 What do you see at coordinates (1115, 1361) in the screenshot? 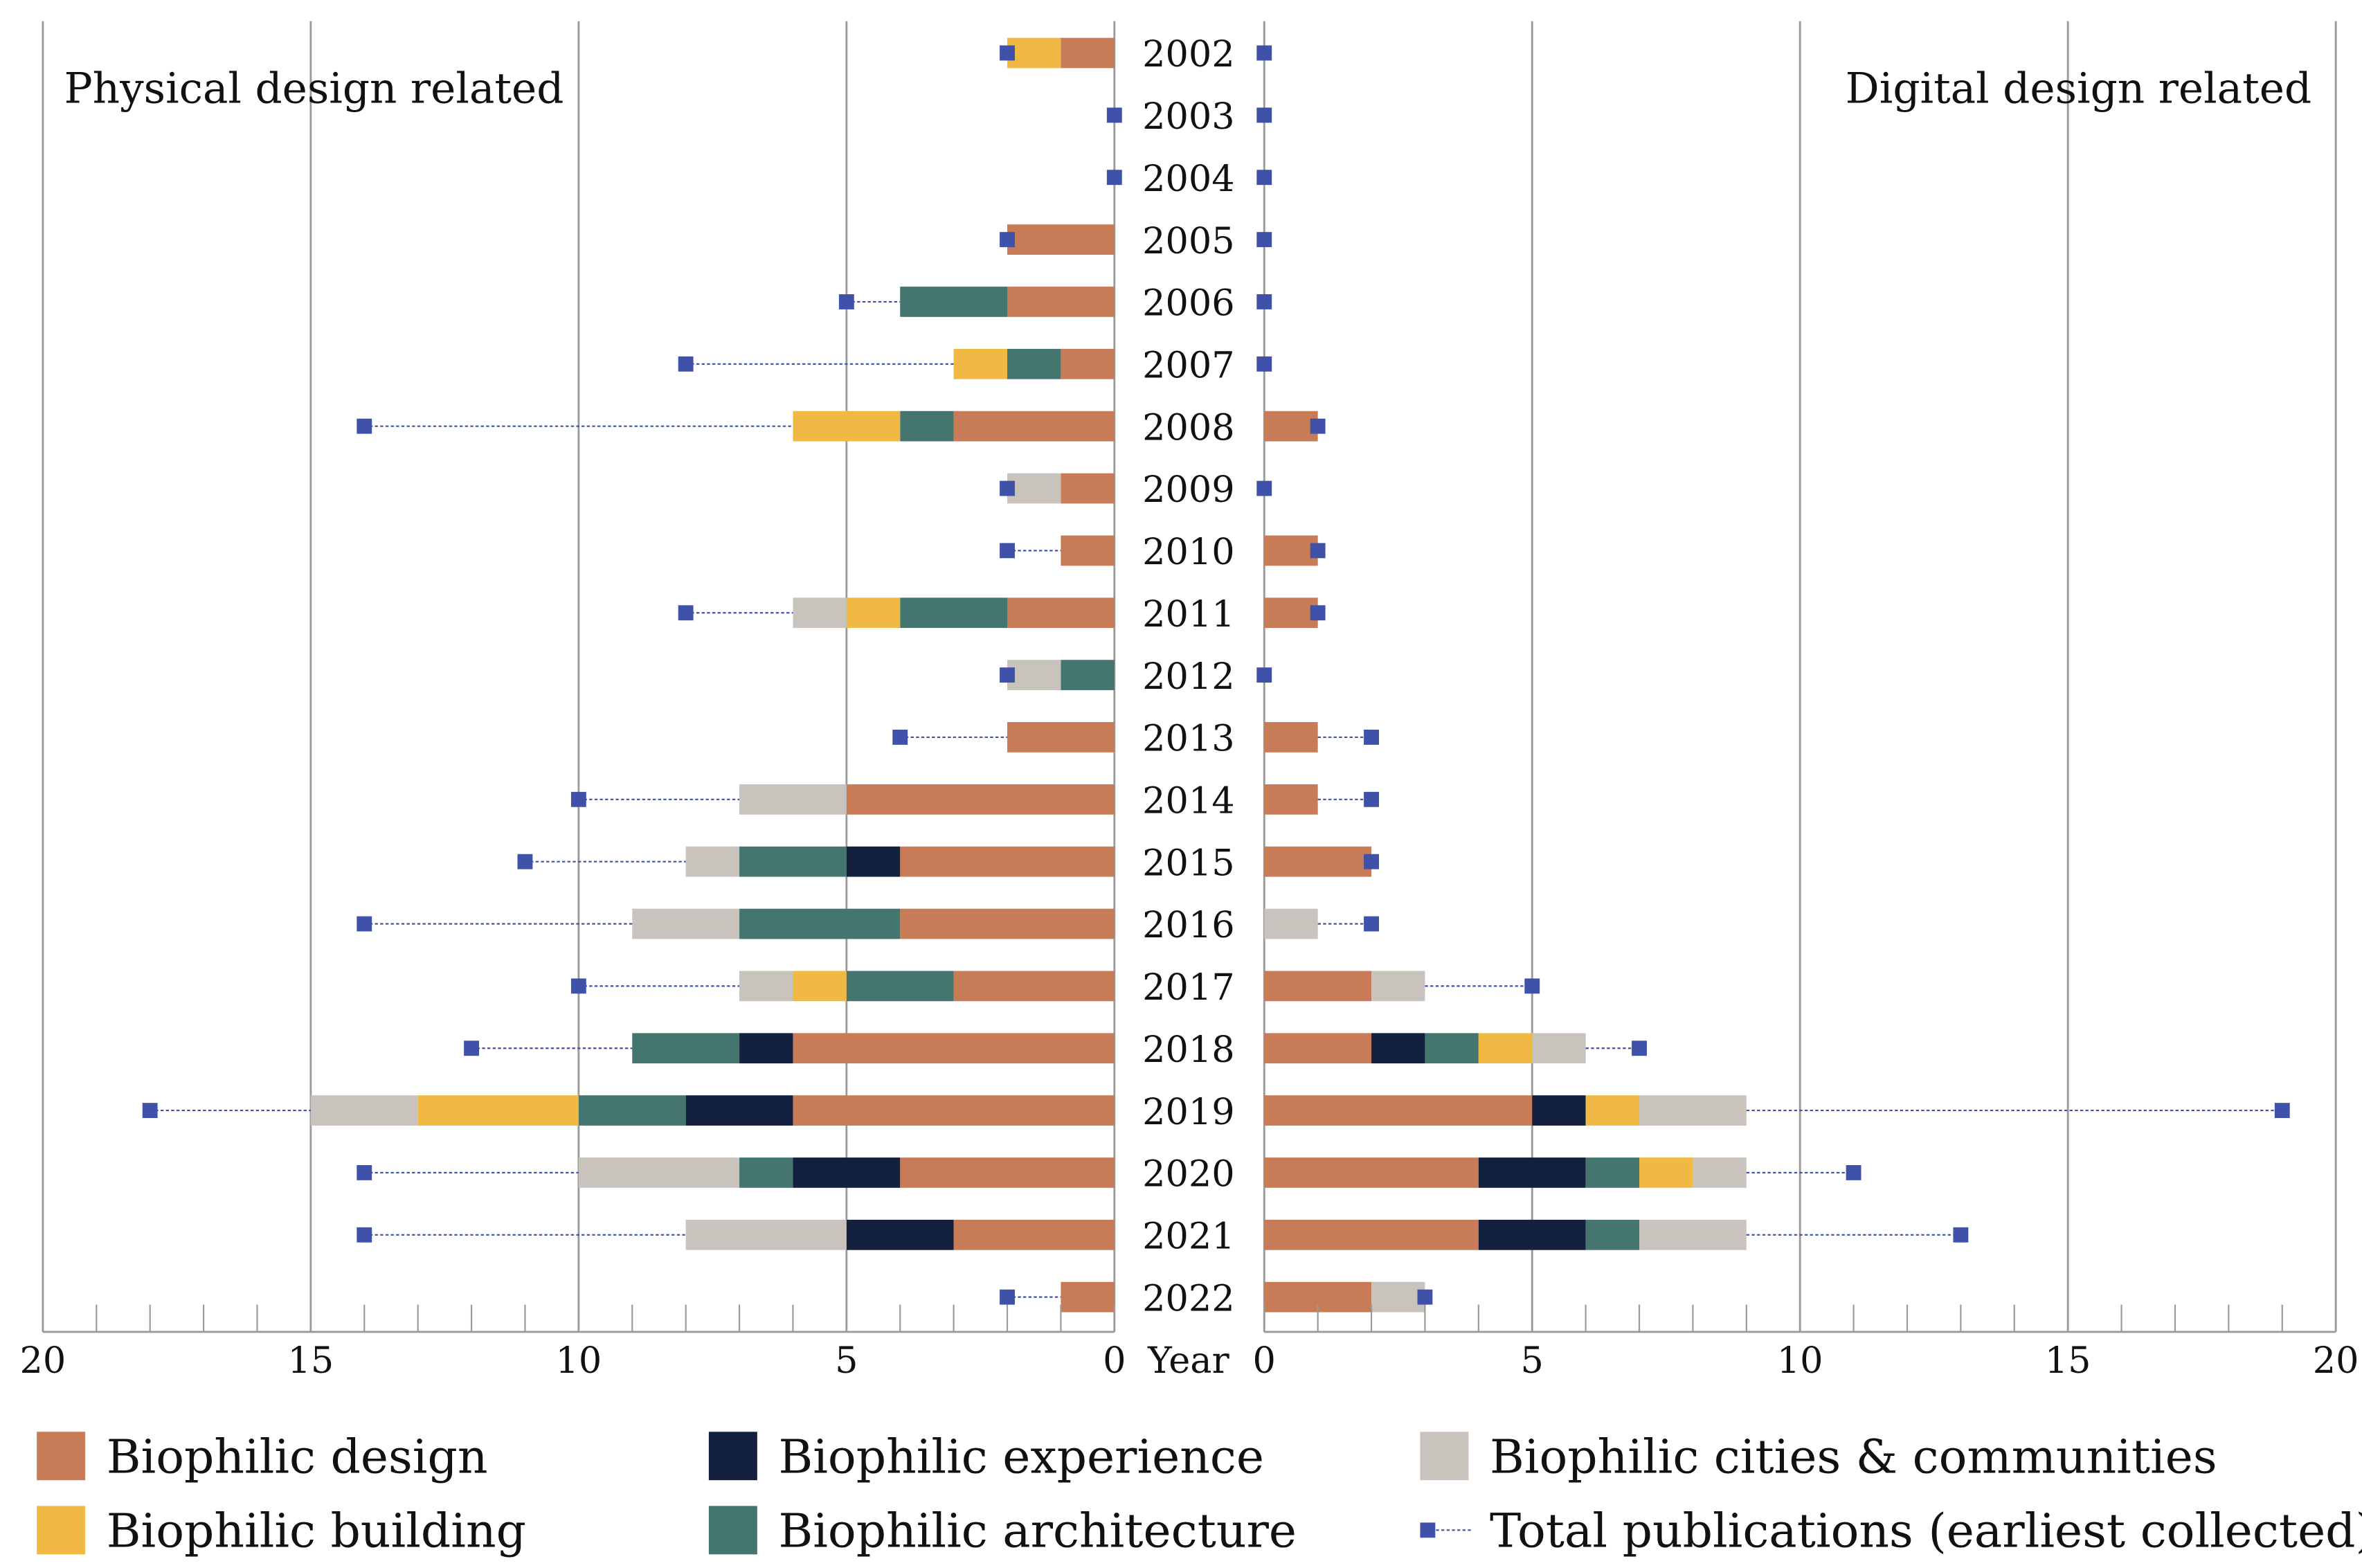
I see `left-tick-label: 0` at bounding box center [1115, 1361].